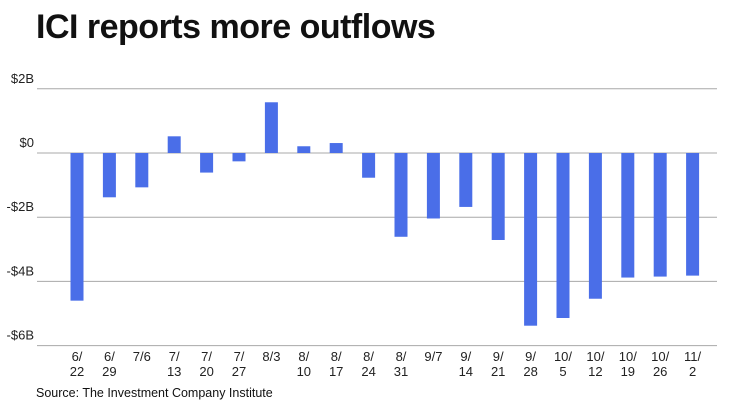  I want to click on x-tick-label: 5, so click(562, 371).